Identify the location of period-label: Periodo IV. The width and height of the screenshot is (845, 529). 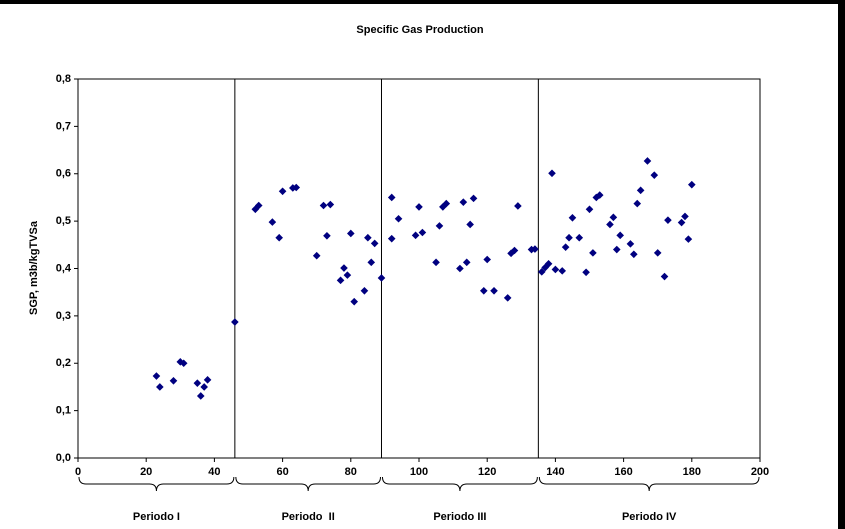
(649, 517).